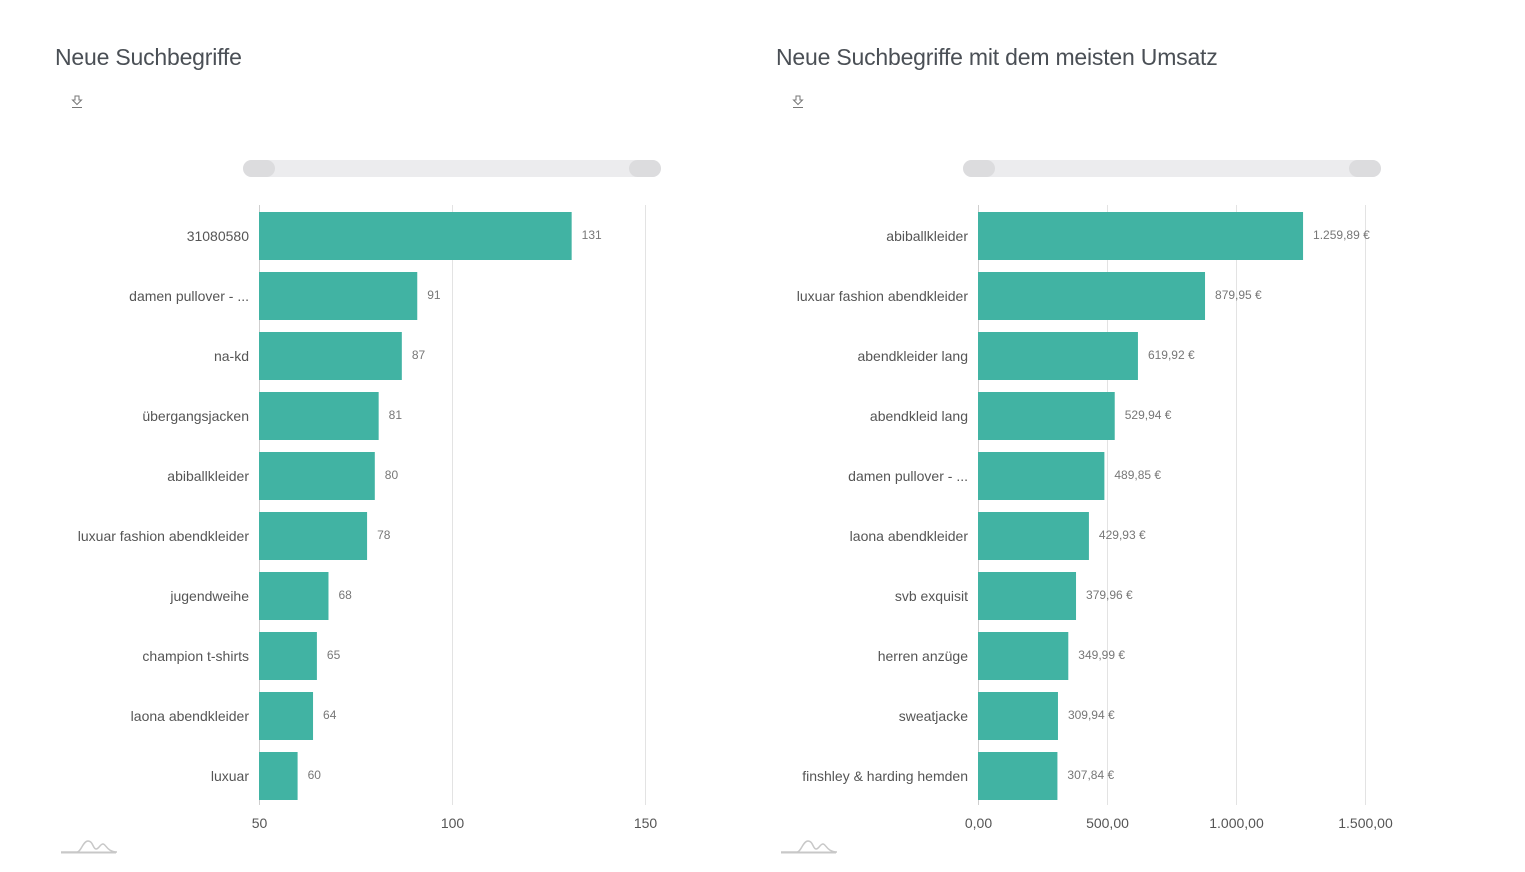  What do you see at coordinates (195, 416) in the screenshot?
I see `category-label: übergangsjacken` at bounding box center [195, 416].